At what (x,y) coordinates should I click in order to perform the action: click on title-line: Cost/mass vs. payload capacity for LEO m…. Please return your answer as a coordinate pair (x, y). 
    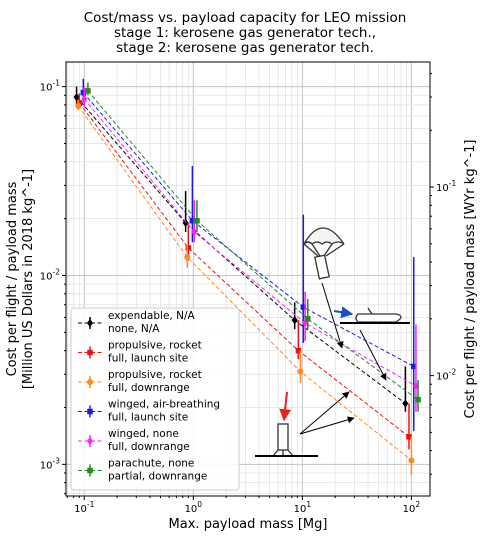
    Looking at the image, I should click on (245, 18).